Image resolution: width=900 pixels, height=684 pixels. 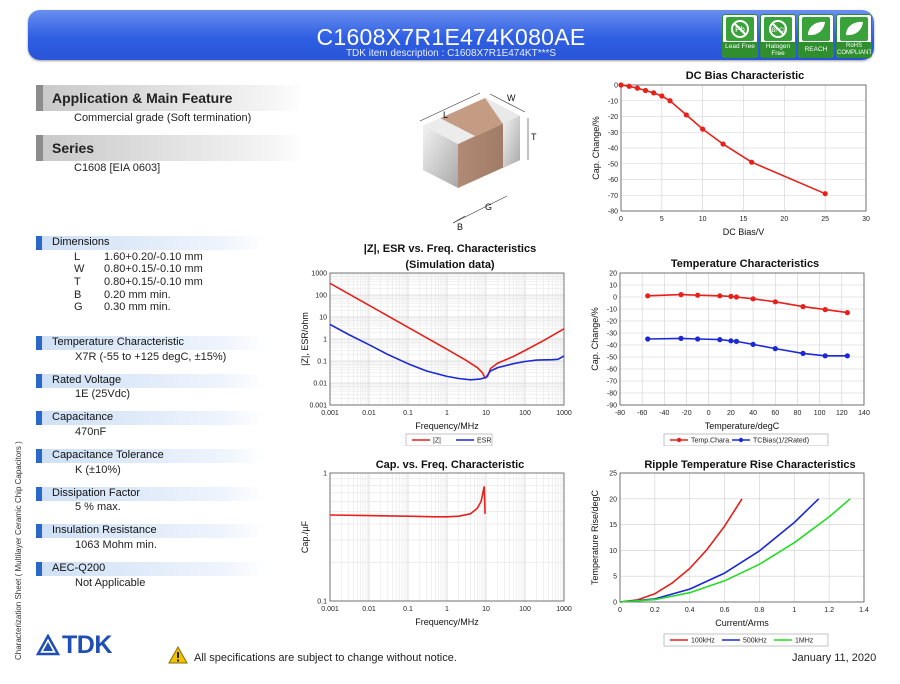 I want to click on property-title: Capacitance Tolerance, so click(x=108, y=455).